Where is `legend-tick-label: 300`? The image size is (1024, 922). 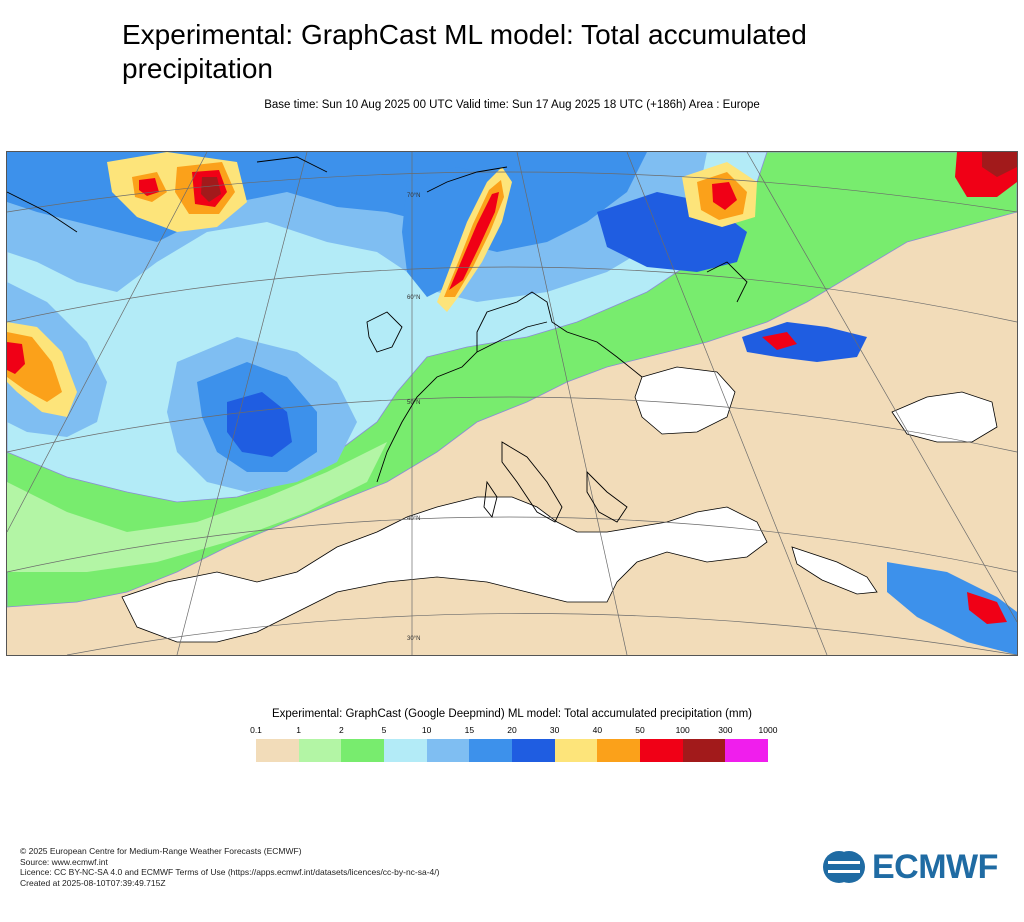 legend-tick-label: 300 is located at coordinates (725, 730).